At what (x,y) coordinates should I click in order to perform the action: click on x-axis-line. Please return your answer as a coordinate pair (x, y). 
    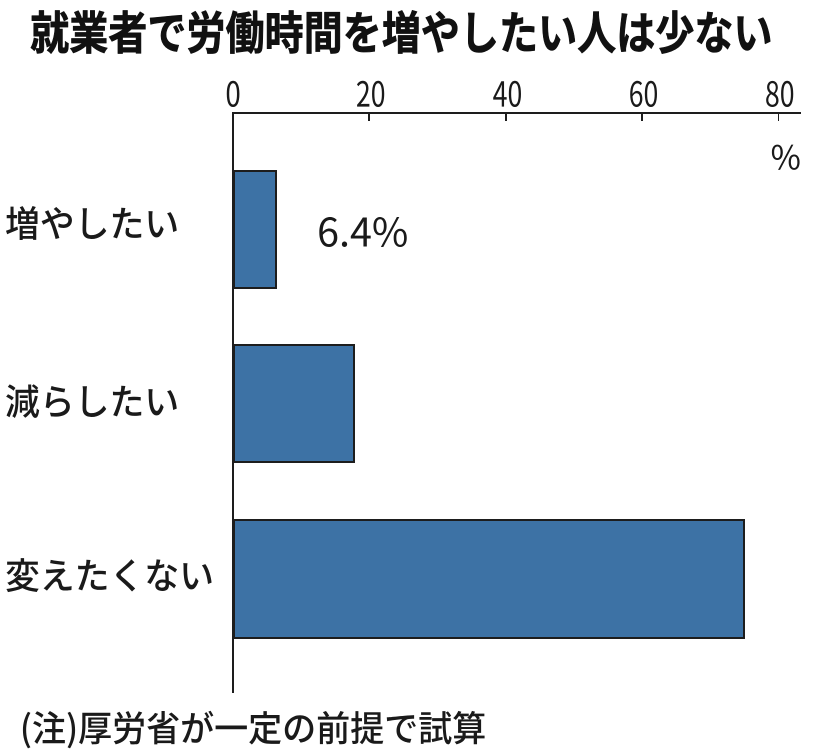
    Looking at the image, I should click on (517, 113).